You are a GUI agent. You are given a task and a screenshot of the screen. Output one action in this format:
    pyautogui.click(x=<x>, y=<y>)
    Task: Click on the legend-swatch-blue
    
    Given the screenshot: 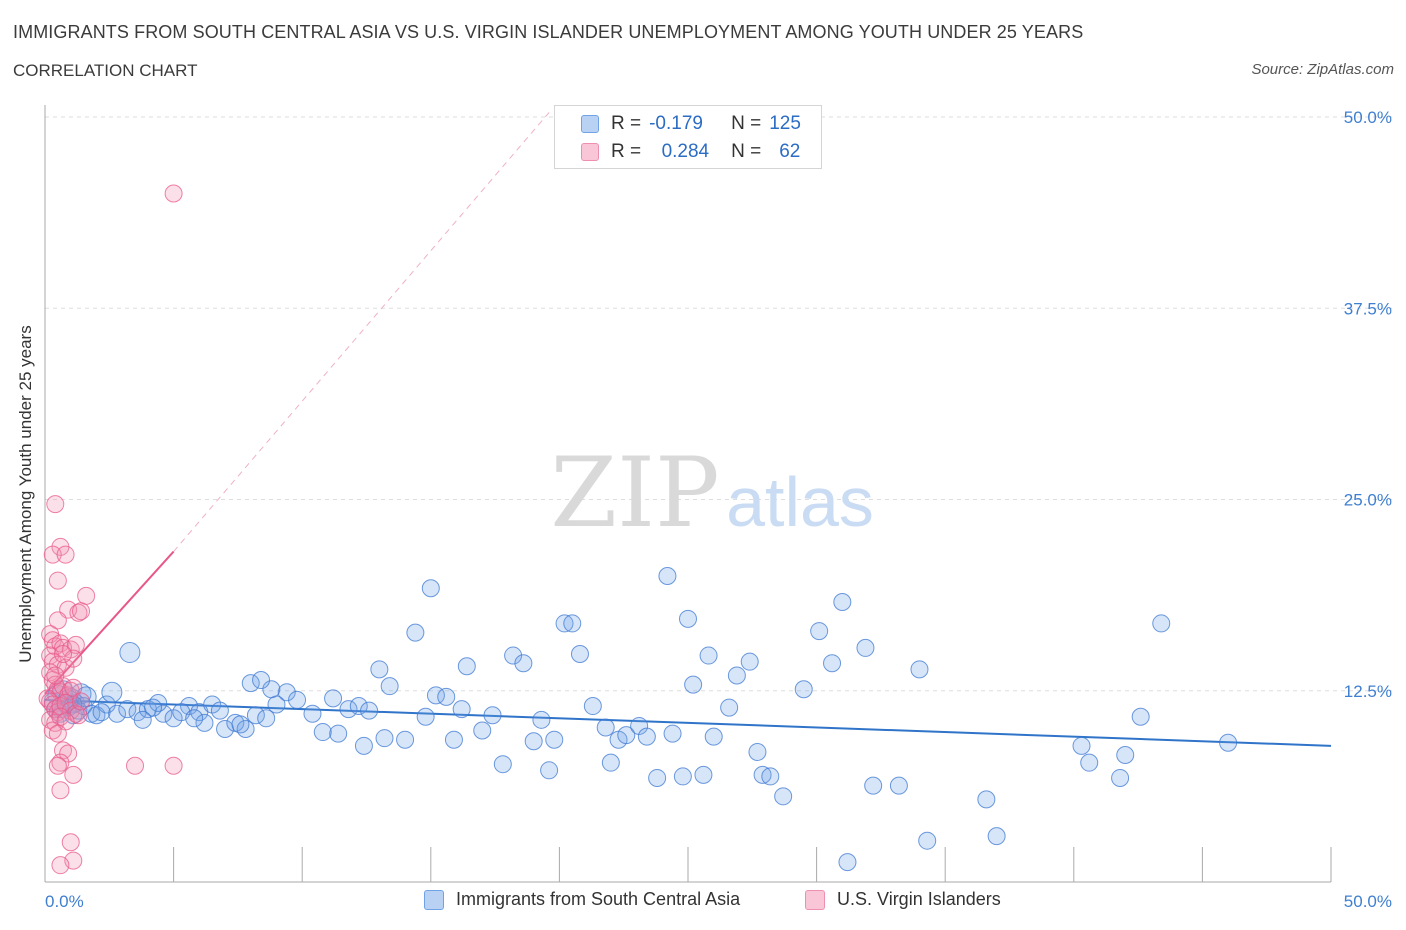 What is the action you would take?
    pyautogui.click(x=434, y=899)
    